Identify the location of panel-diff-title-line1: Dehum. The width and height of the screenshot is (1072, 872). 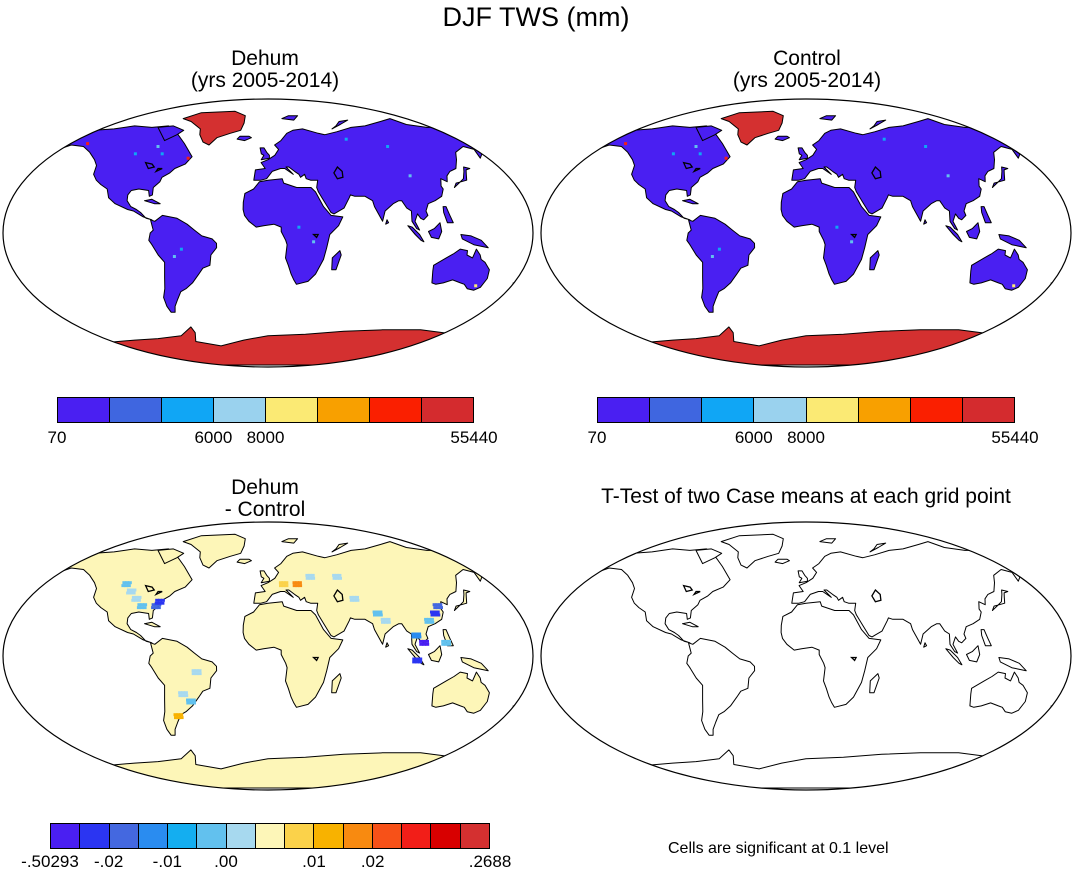
(265, 487).